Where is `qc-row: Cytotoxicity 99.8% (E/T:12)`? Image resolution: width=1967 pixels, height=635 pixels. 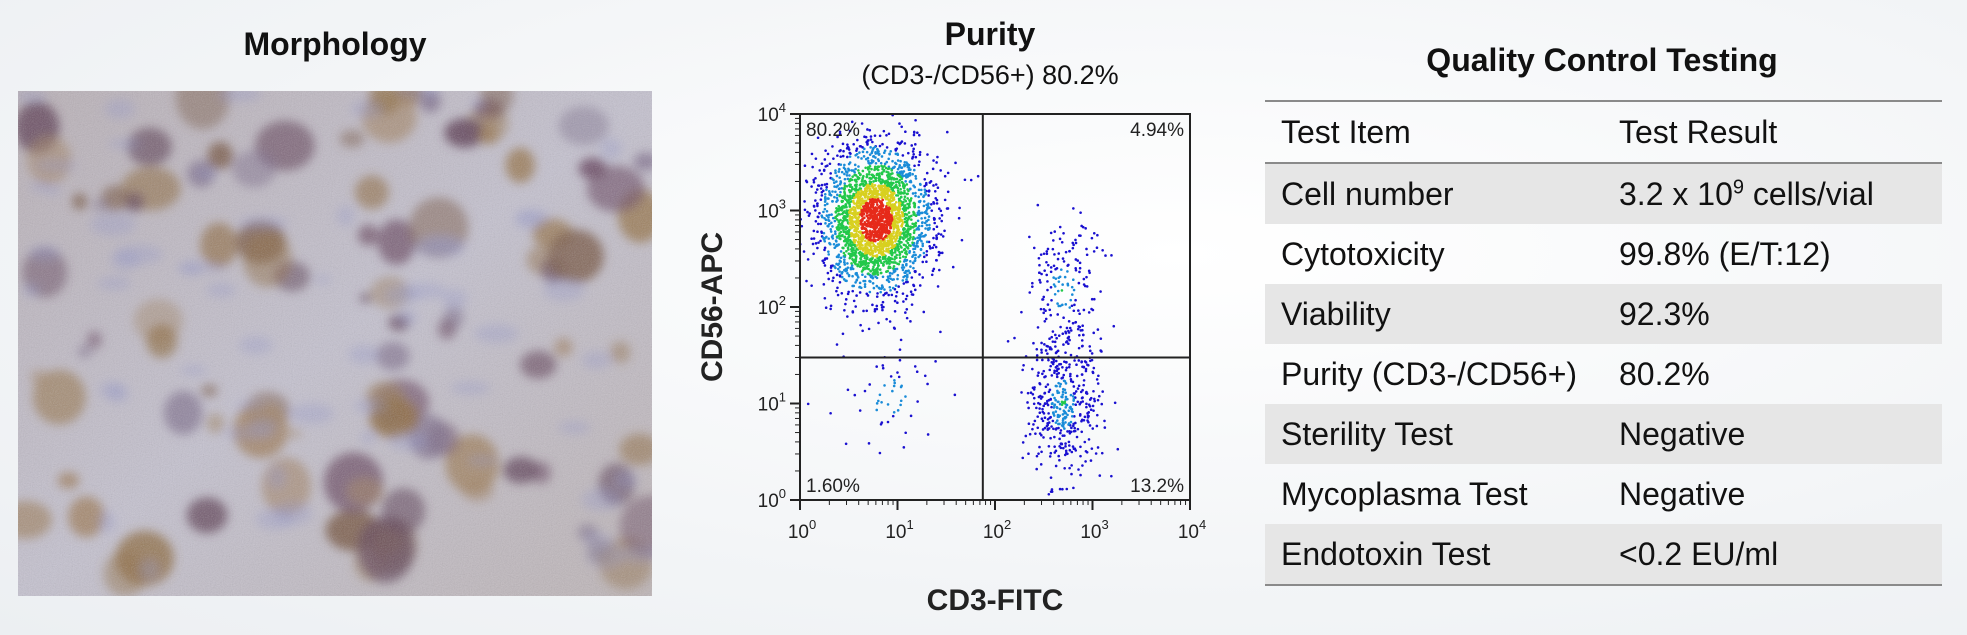 qc-row: Cytotoxicity 99.8% (E/T:12) is located at coordinates (1603, 254).